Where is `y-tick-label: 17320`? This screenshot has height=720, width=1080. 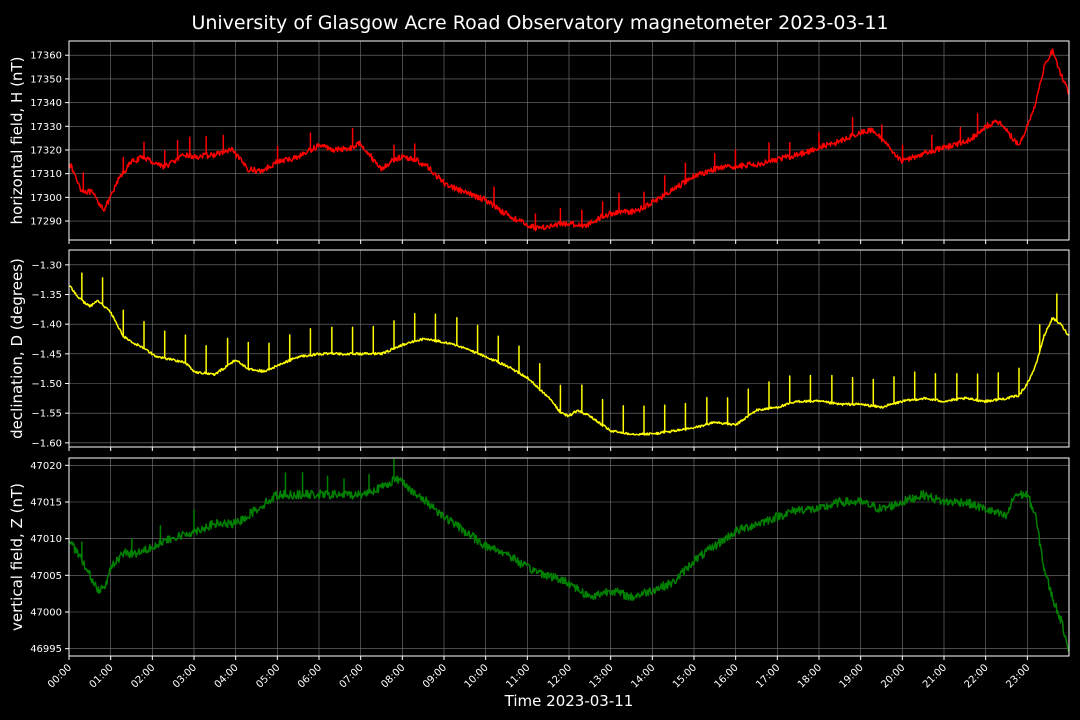 y-tick-label: 17320 is located at coordinates (46, 150).